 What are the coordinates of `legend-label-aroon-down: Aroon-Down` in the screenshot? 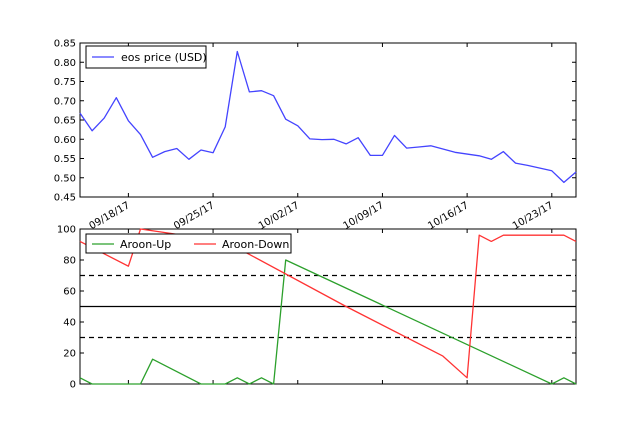 It's located at (255, 244).